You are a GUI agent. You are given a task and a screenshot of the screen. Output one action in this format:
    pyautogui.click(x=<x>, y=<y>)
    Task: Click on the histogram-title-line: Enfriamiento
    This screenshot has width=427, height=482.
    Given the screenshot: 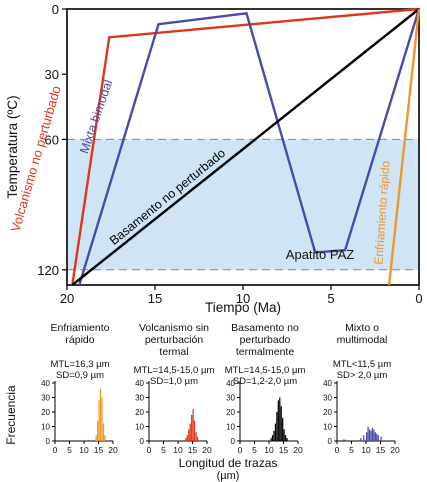 What is the action you would take?
    pyautogui.click(x=80, y=328)
    